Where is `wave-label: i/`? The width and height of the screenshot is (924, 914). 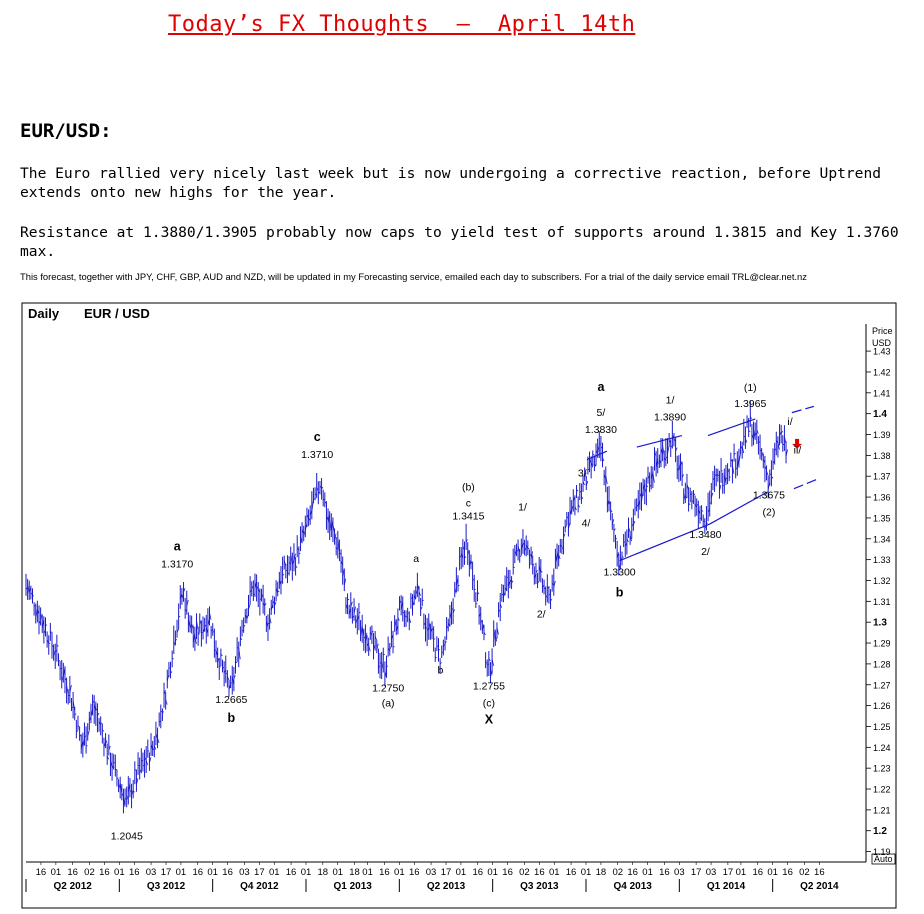 wave-label: i/ is located at coordinates (789, 422).